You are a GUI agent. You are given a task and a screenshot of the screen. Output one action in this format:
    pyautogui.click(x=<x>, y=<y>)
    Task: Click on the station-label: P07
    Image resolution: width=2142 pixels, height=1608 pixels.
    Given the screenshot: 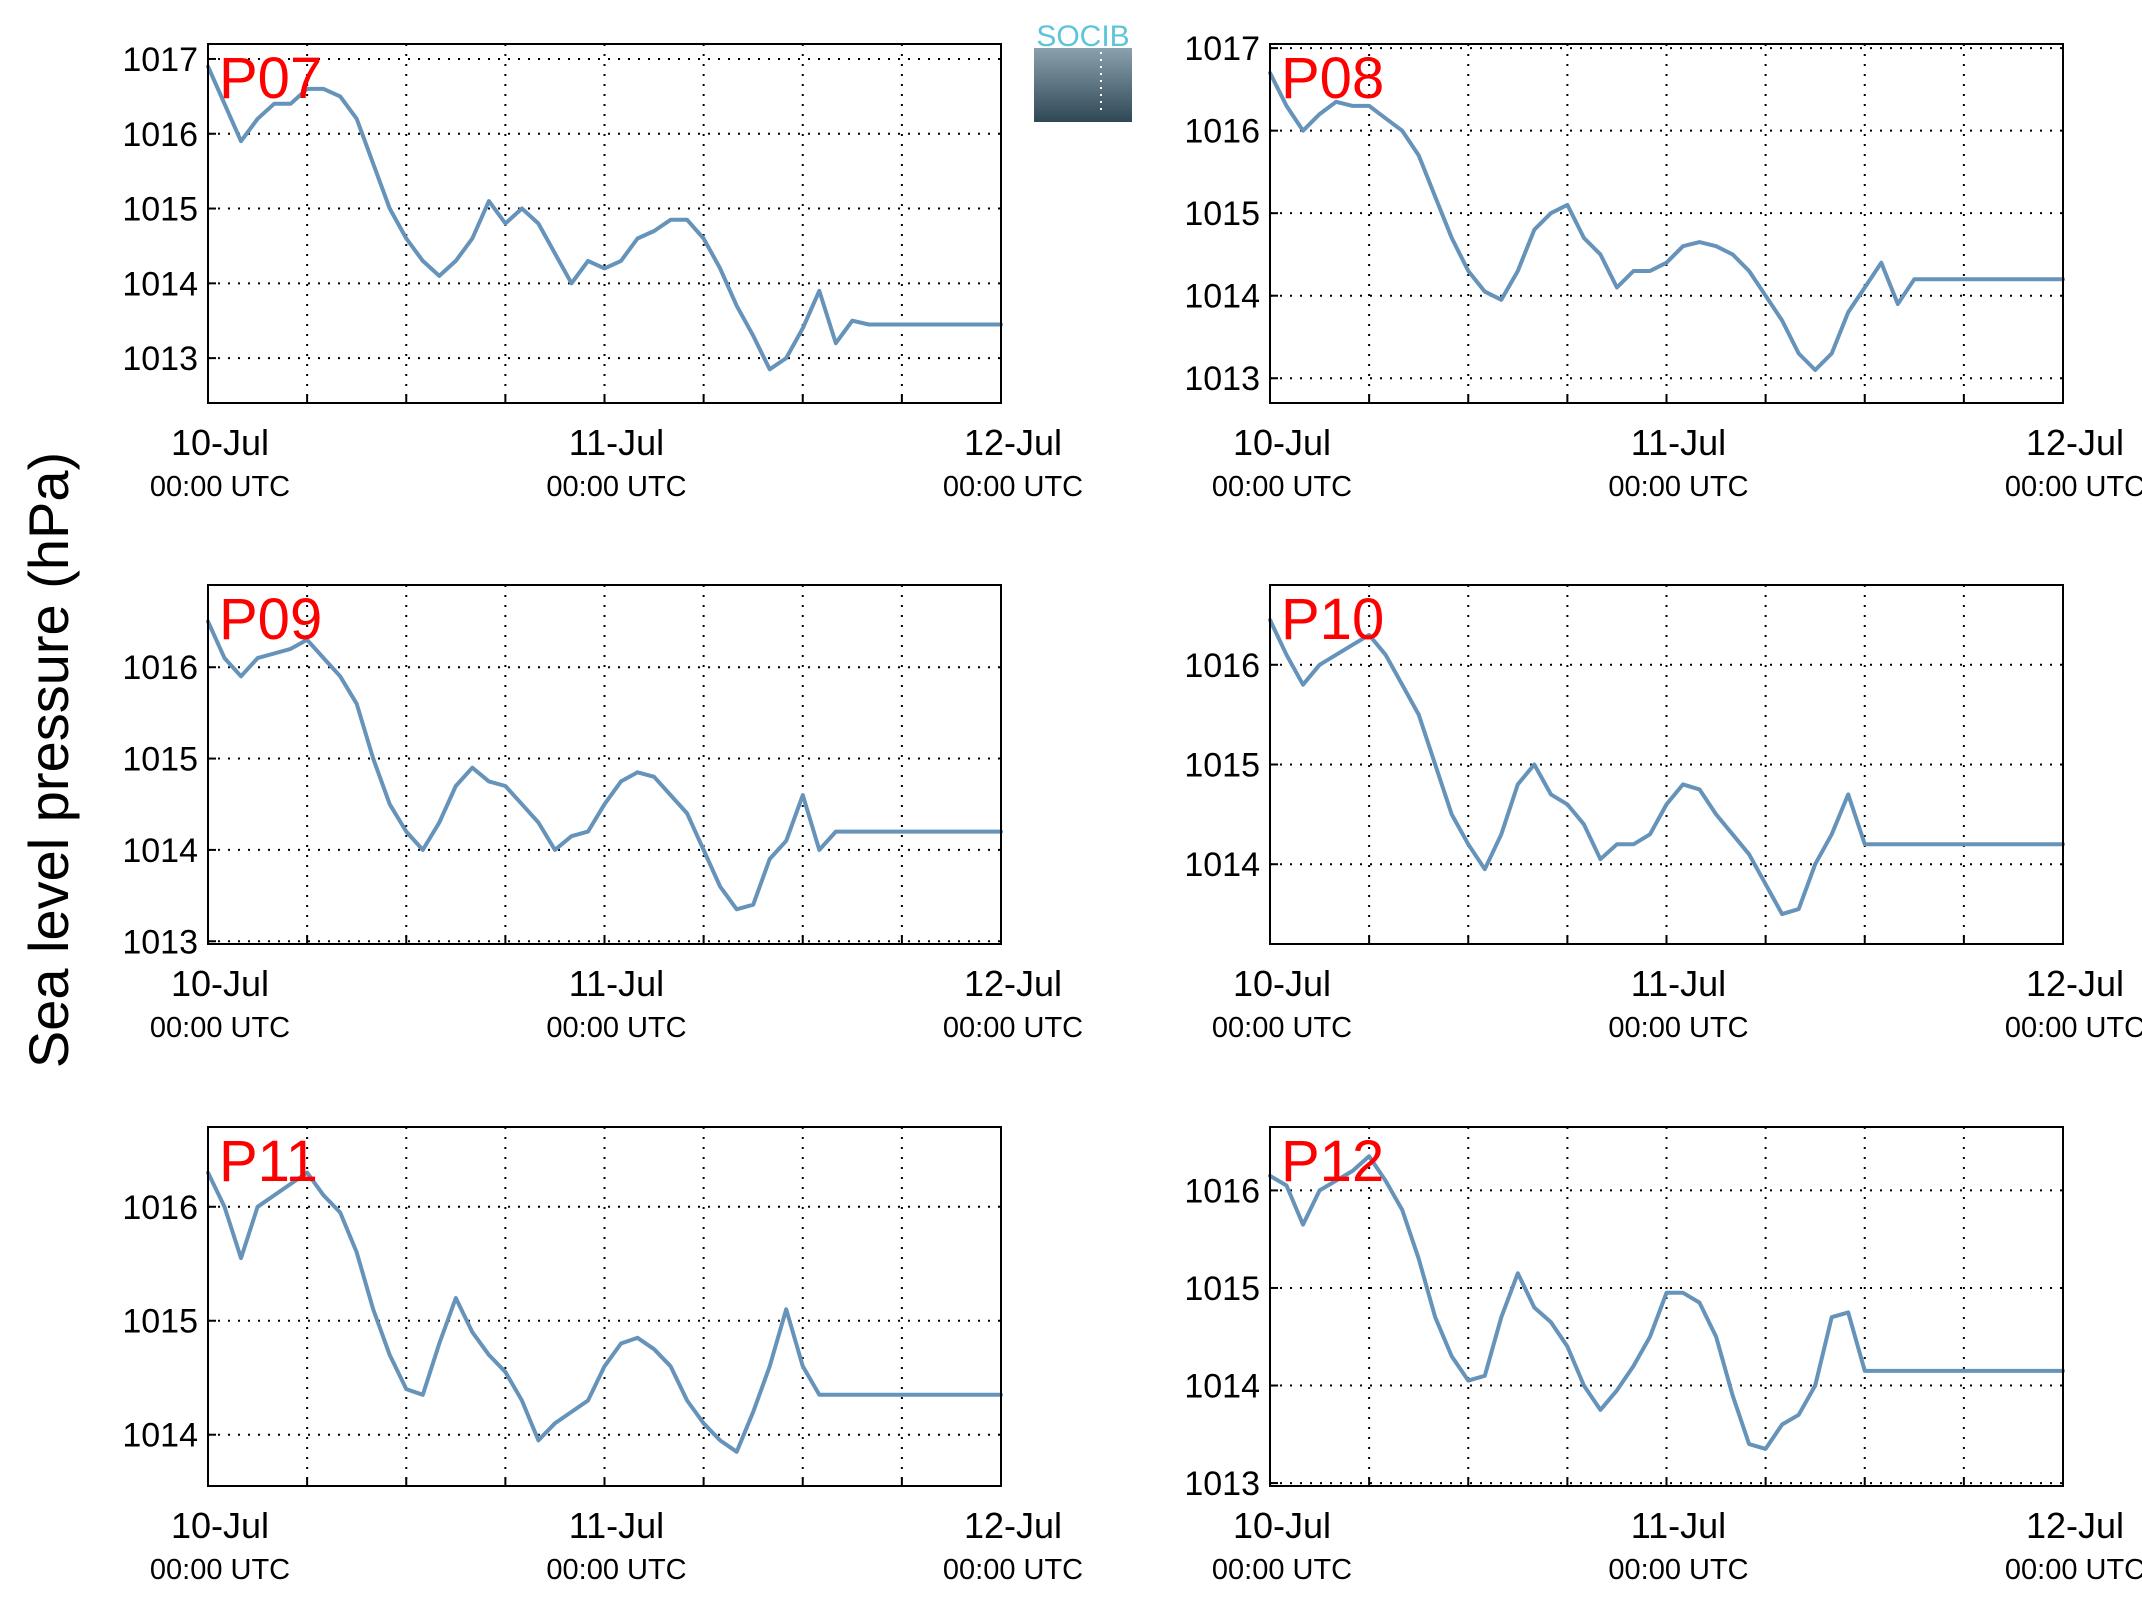 What is the action you would take?
    pyautogui.click(x=270, y=78)
    